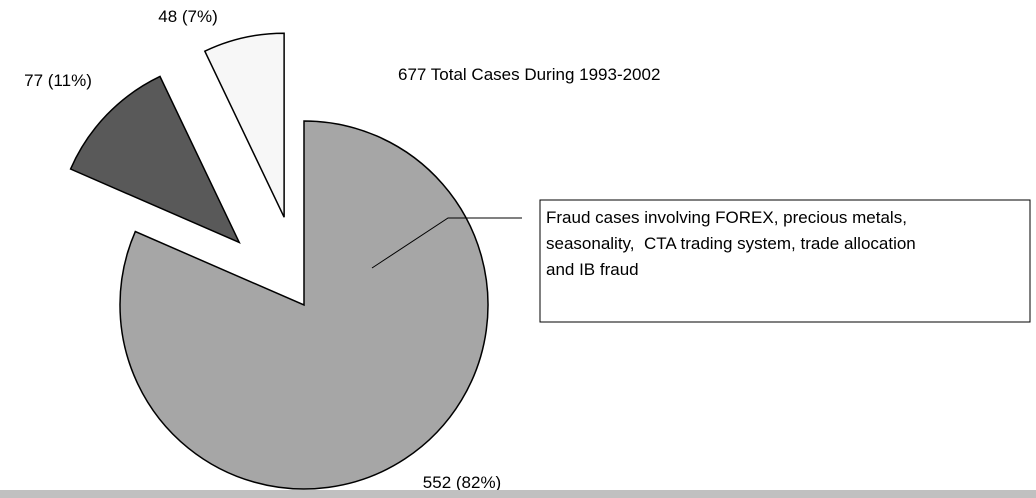 Image resolution: width=1036 pixels, height=498 pixels. I want to click on data-label: 48 (7%), so click(188, 16).